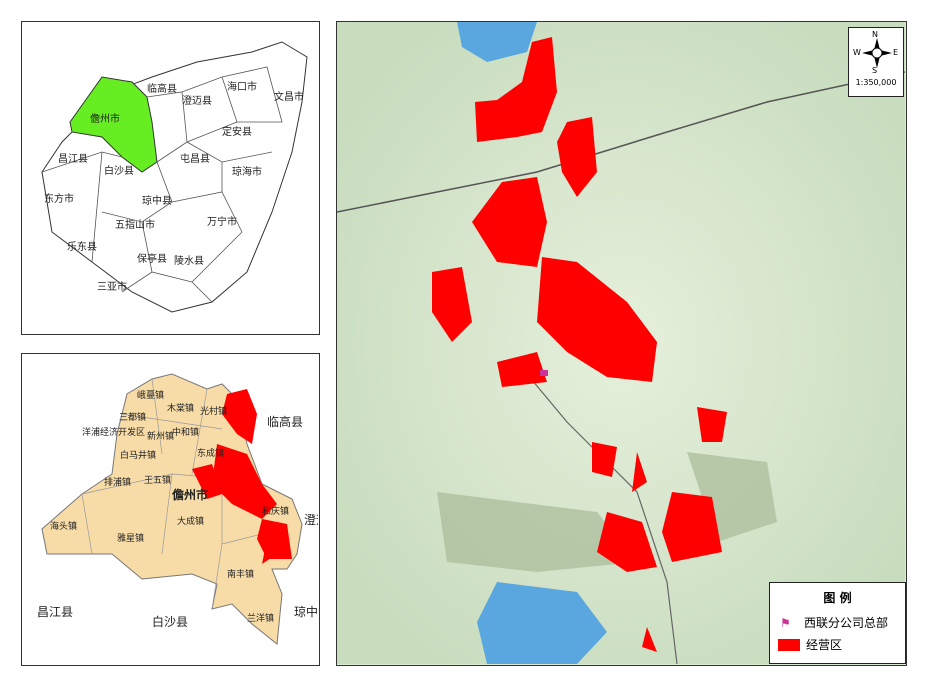 The image size is (925, 686). What do you see at coordinates (119, 170) in the screenshot?
I see `label-baisha: 白沙县` at bounding box center [119, 170].